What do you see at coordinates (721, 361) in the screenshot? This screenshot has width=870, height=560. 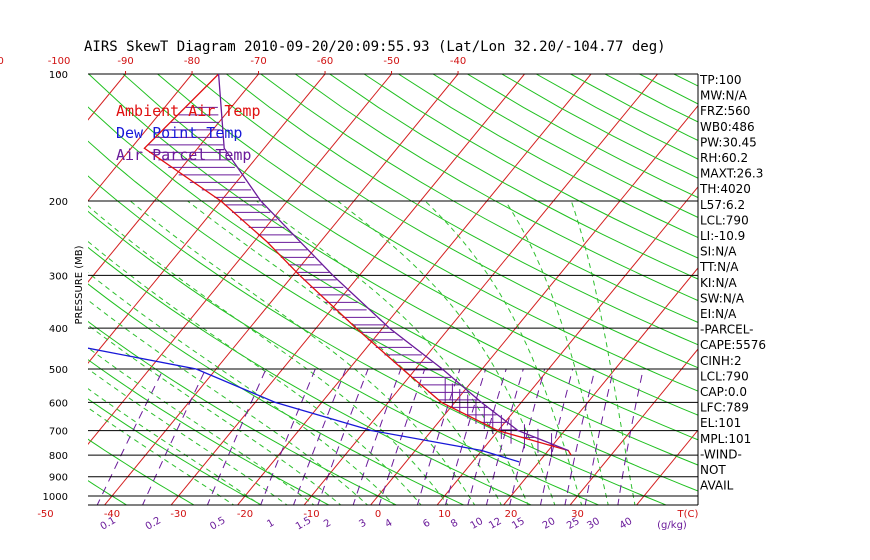 I see `index-label: CINH:2` at bounding box center [721, 361].